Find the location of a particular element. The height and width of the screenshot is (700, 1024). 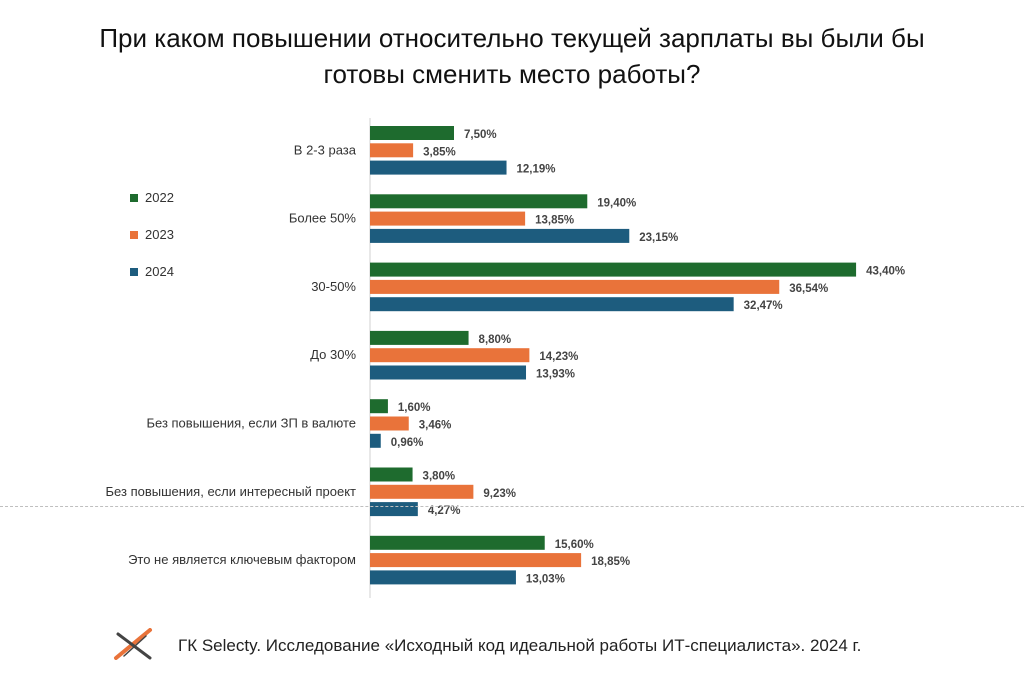

legend-label: 2024 is located at coordinates (159, 271).